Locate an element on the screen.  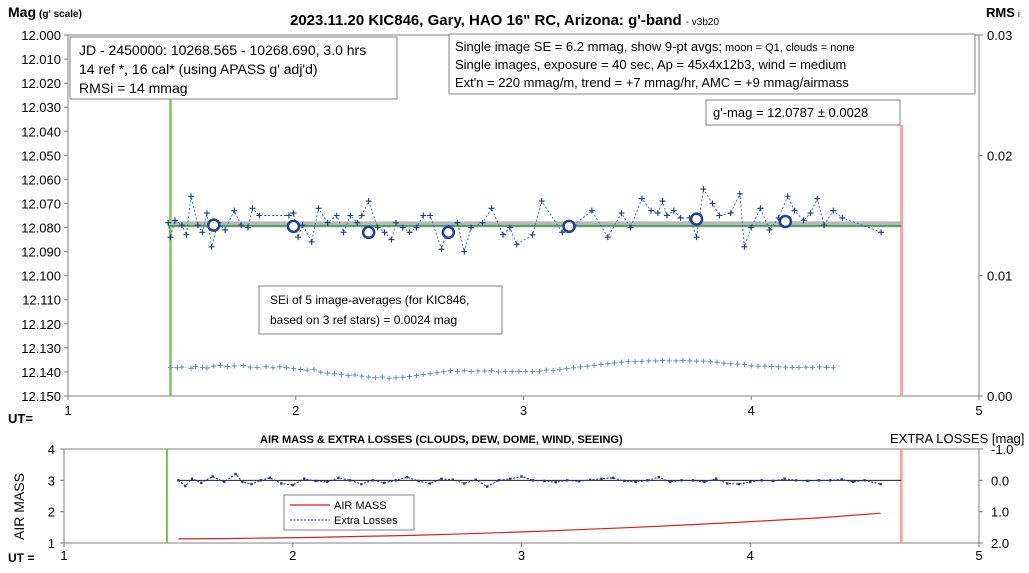
average-point is located at coordinates (448, 232).